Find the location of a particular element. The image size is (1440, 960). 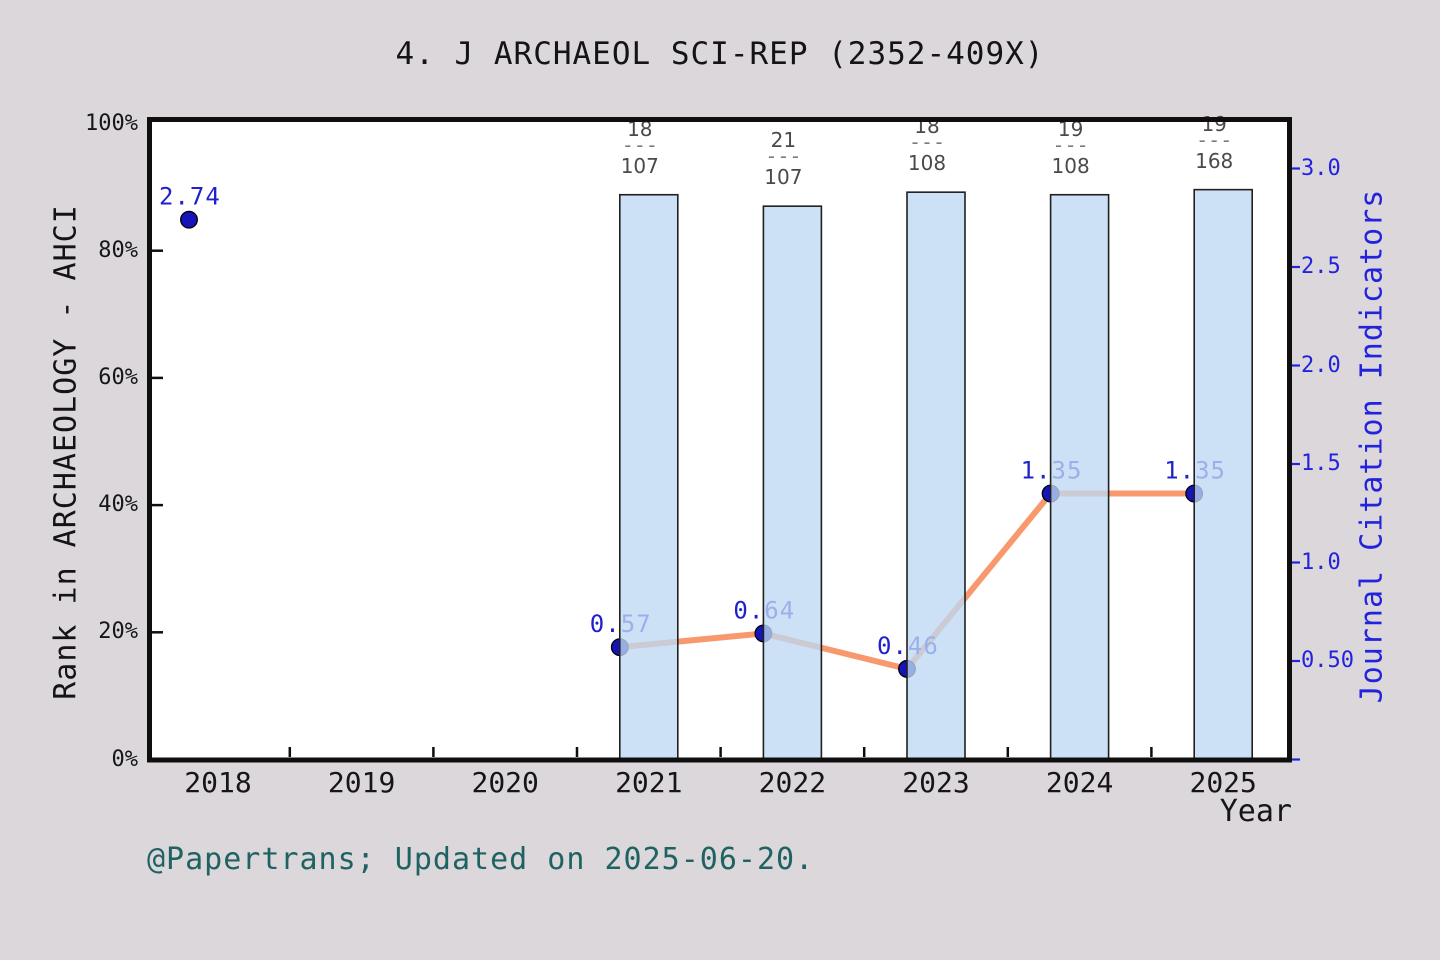

data-point-marker is located at coordinates (189, 219).